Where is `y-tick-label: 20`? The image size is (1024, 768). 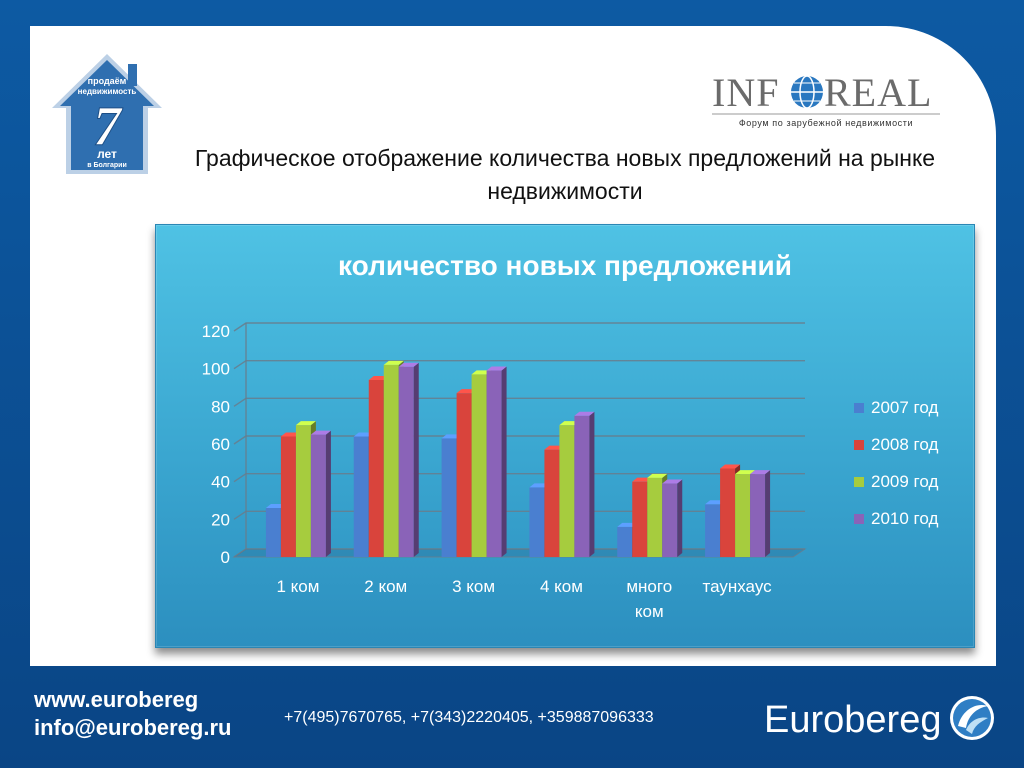 y-tick-label: 20 is located at coordinates (220, 519).